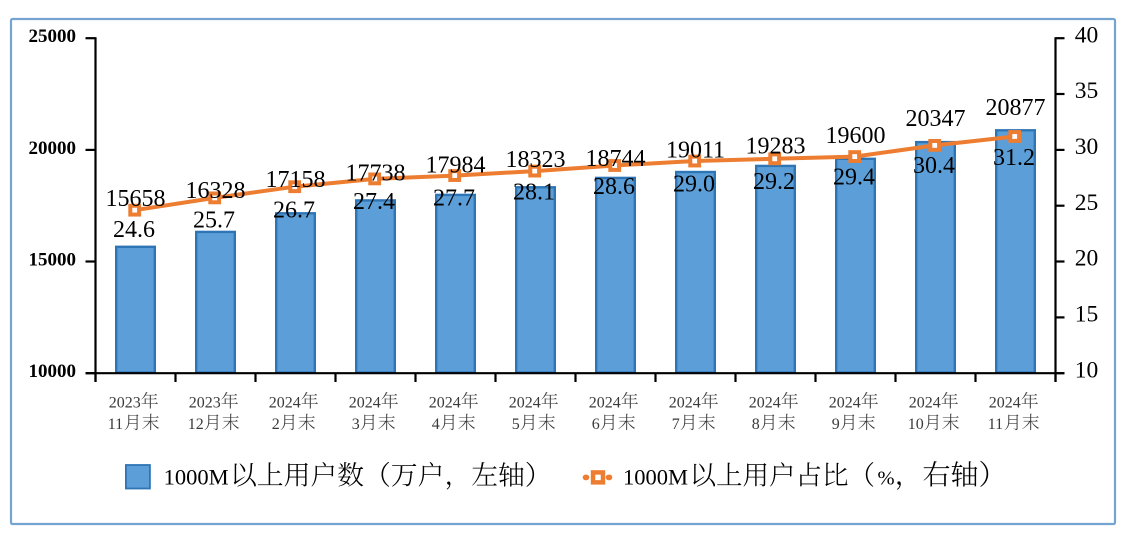 The height and width of the screenshot is (545, 1137). Describe the element at coordinates (456, 165) in the screenshot. I see `svg-text: 17984` at that location.